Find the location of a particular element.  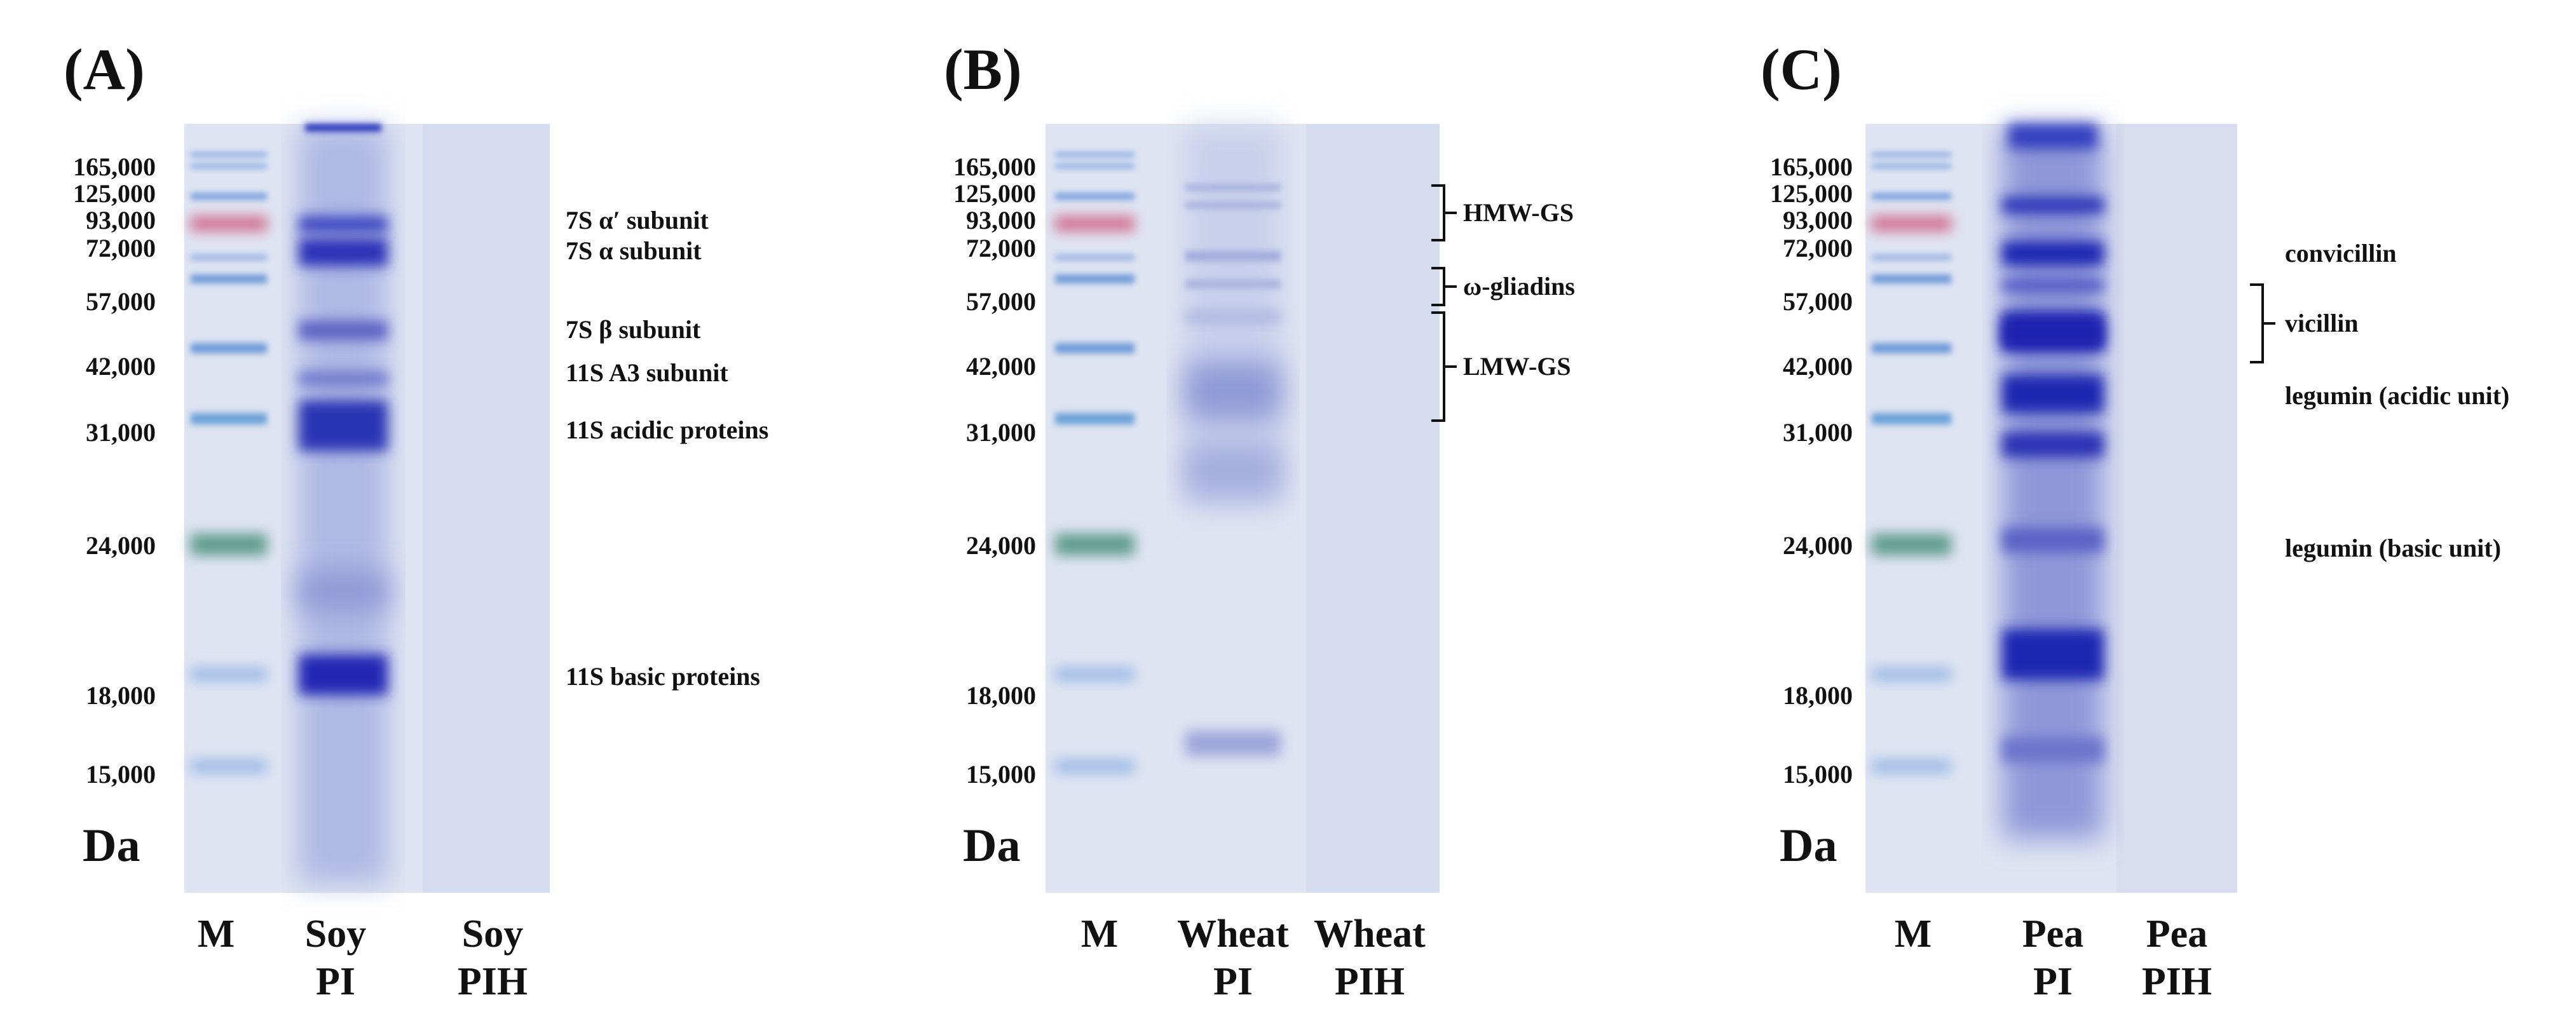

band-annotation: 11S basic proteins is located at coordinates (663, 676).